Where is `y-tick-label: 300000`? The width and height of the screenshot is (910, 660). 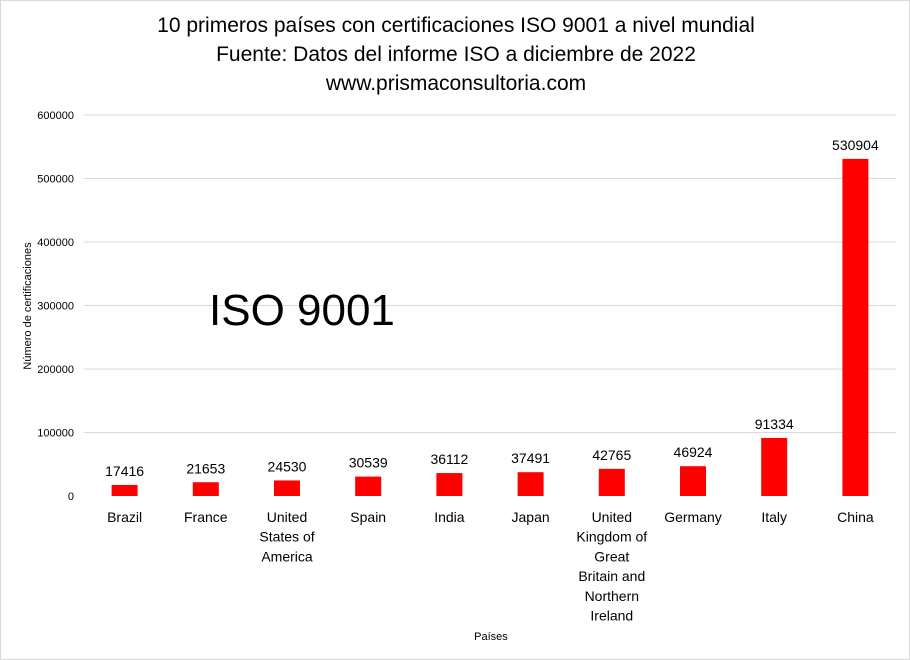
y-tick-label: 300000 is located at coordinates (55, 307).